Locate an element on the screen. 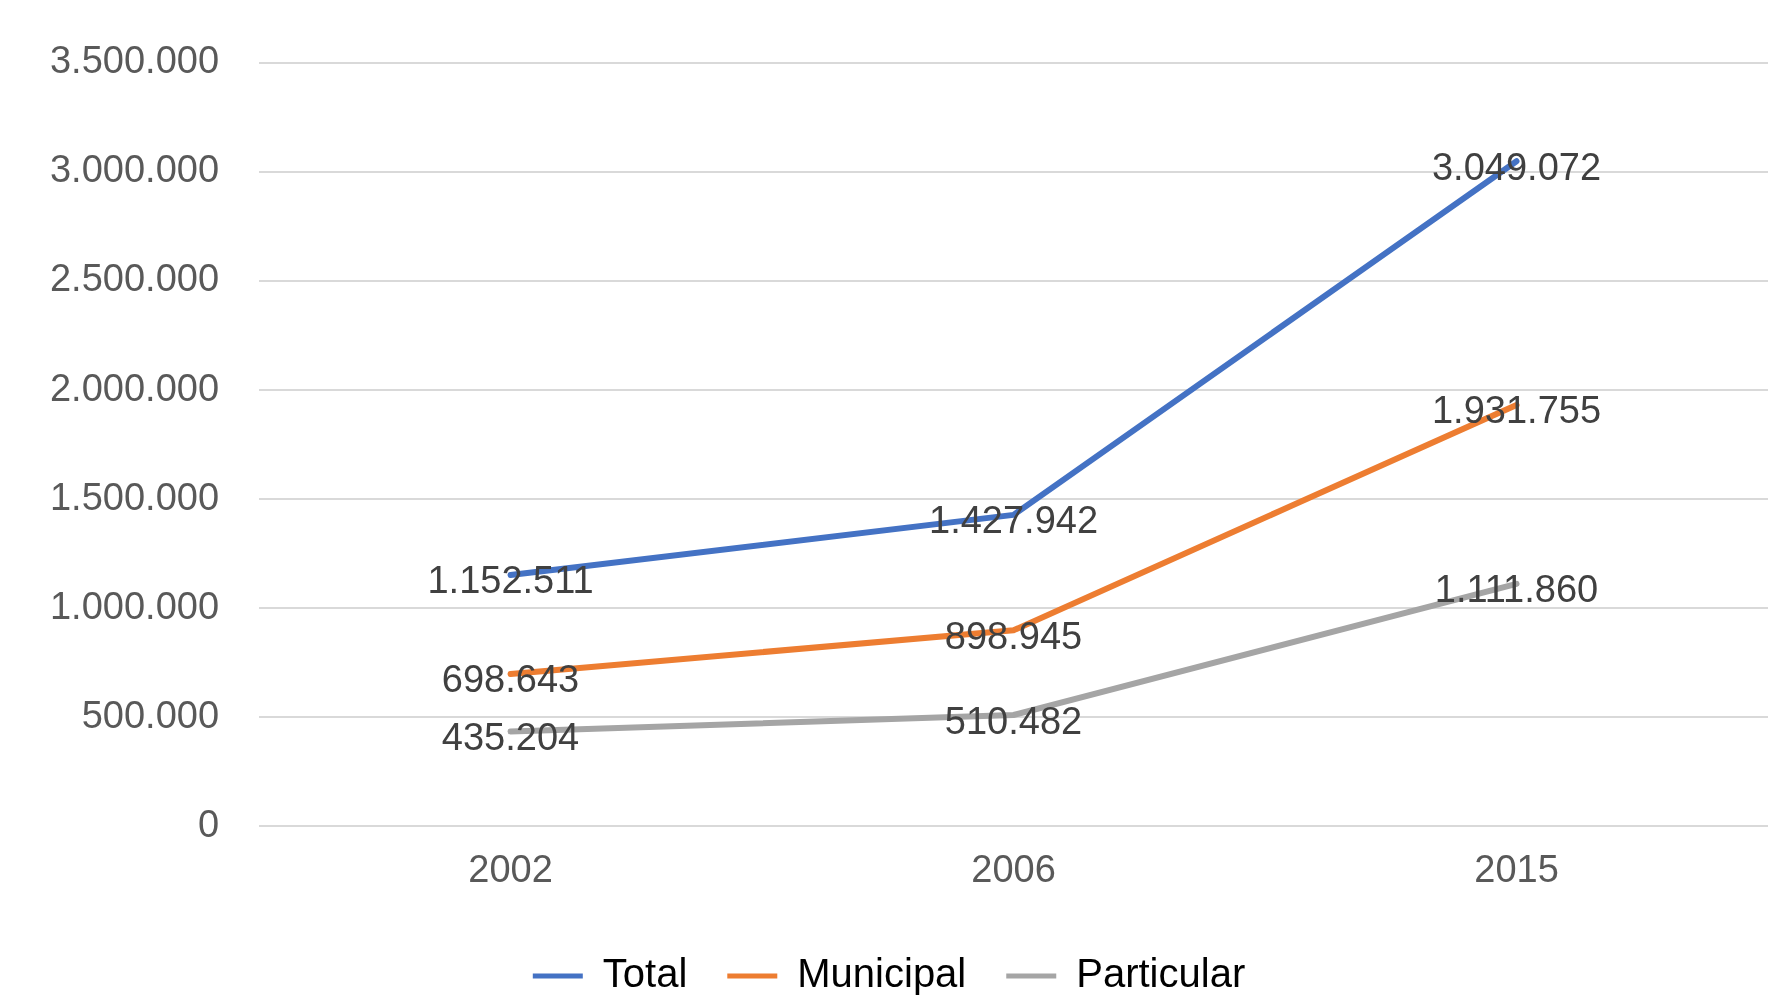 Image resolution: width=1768 pixels, height=1006 pixels. y-tick-label: 3.500.000 is located at coordinates (134, 60).